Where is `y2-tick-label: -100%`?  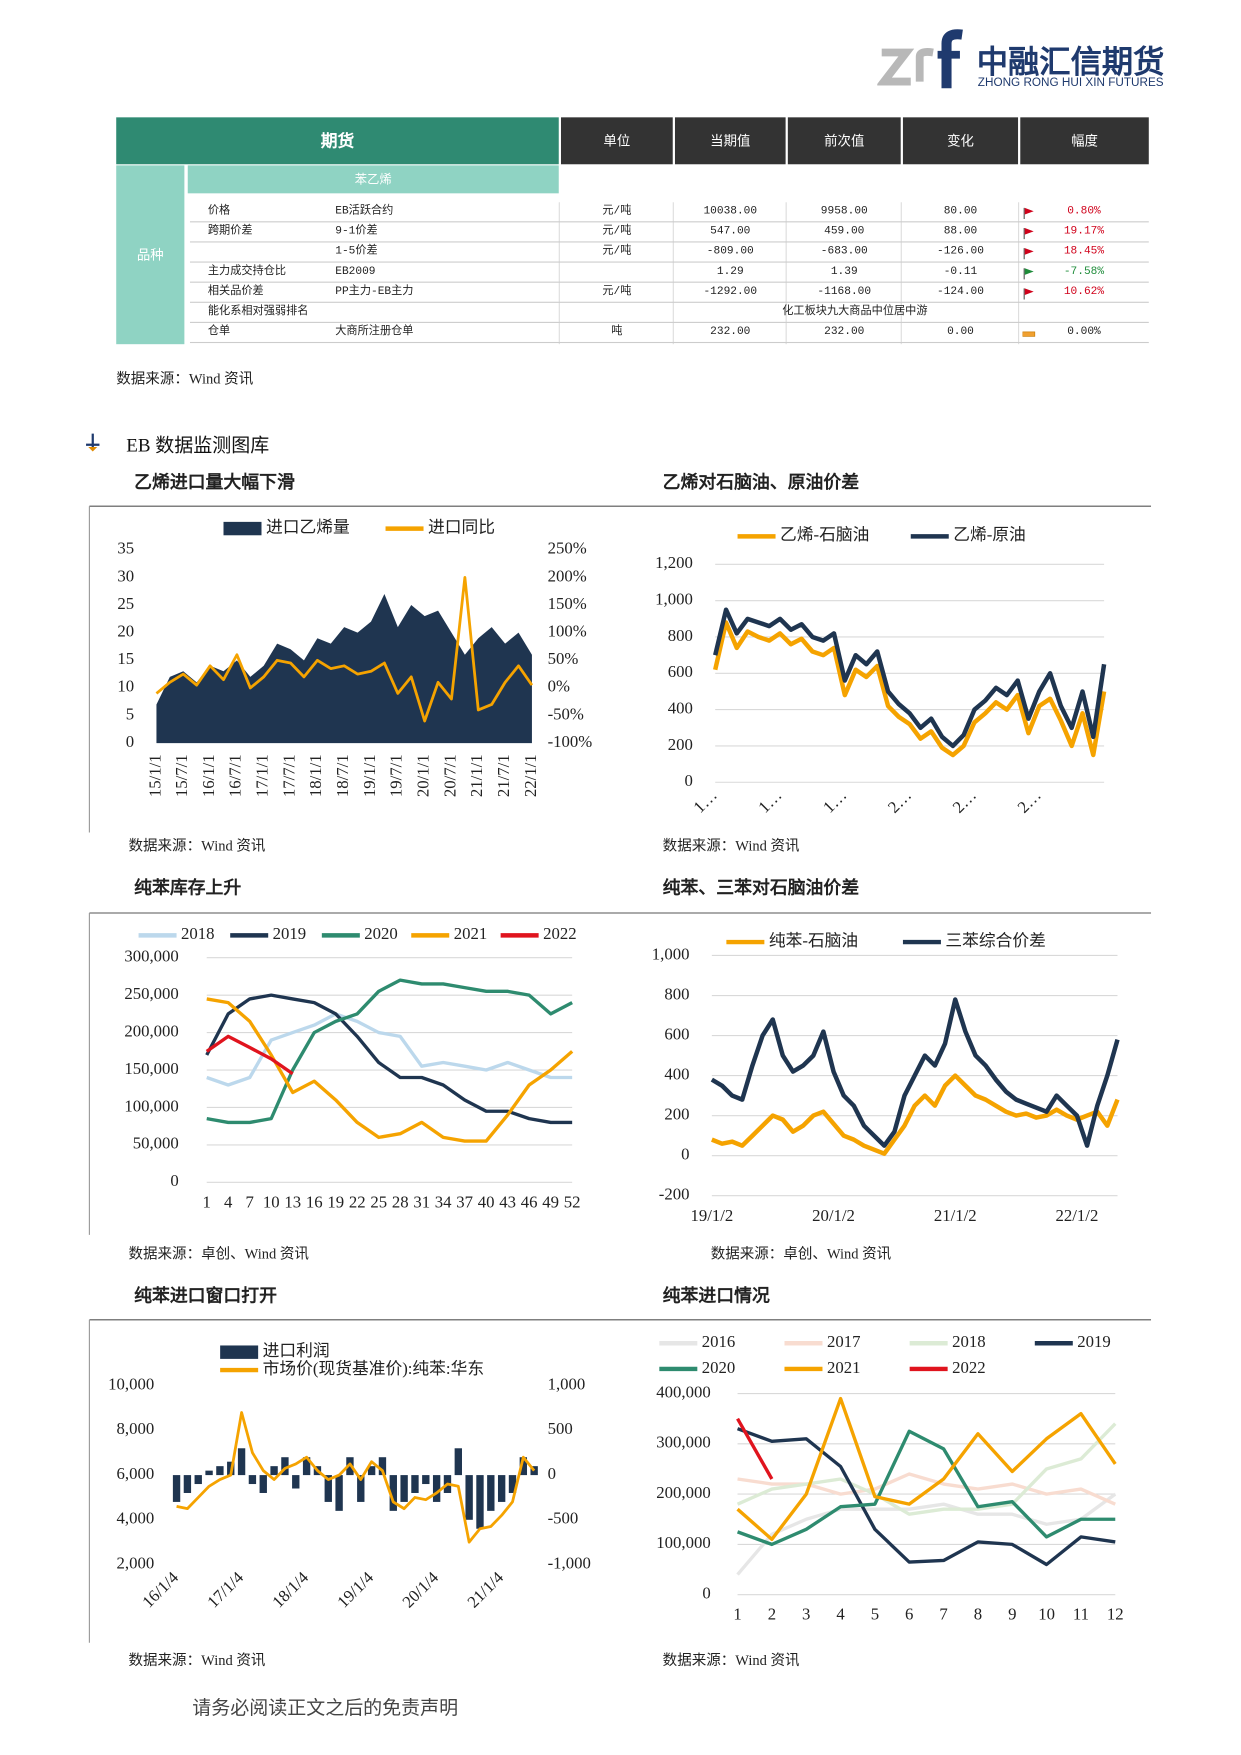 y2-tick-label: -100% is located at coordinates (570, 741).